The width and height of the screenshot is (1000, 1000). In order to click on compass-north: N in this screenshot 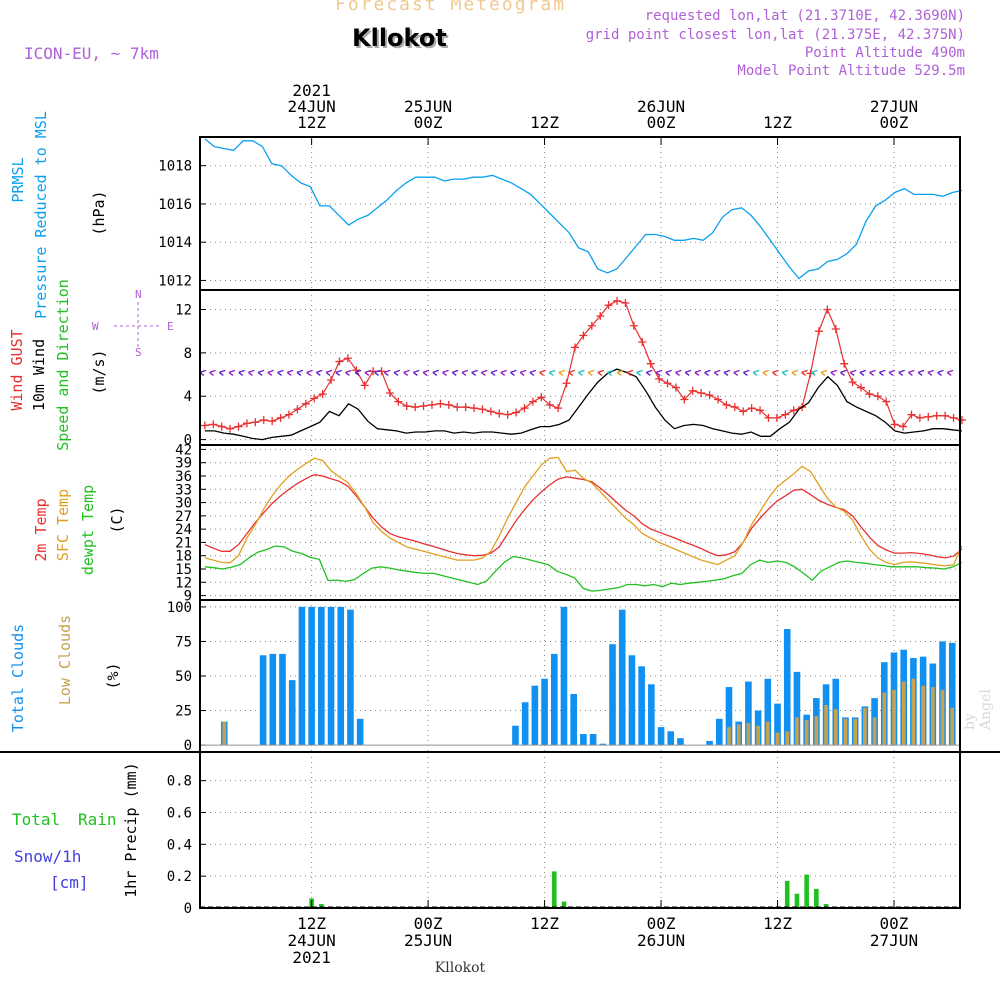, I will do `click(138, 294)`.